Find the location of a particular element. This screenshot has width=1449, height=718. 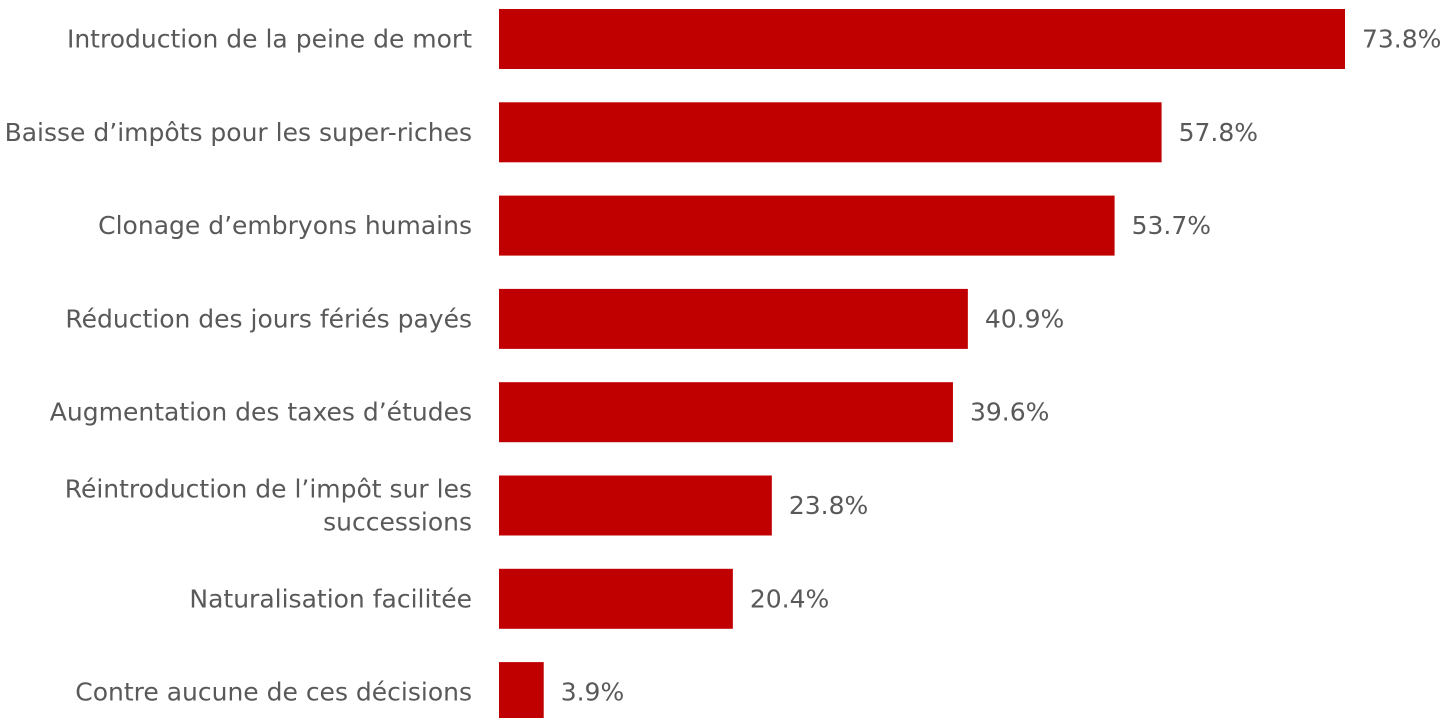

value-label-3: 40.9% is located at coordinates (1024, 318).